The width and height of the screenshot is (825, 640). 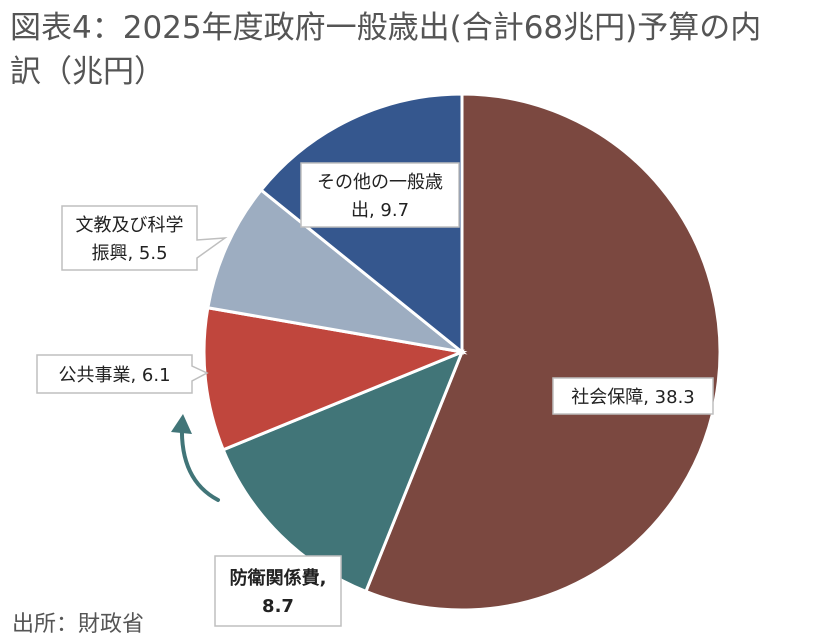 What do you see at coordinates (278, 578) in the screenshot?
I see `slice-label-text: 防衛関係費,` at bounding box center [278, 578].